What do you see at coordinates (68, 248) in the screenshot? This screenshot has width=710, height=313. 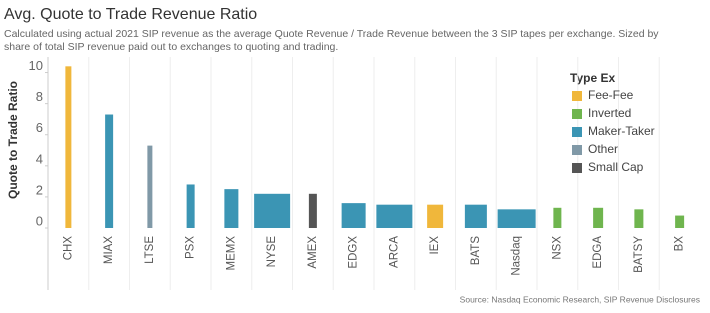 I see `x-tick-label: CHX` at bounding box center [68, 248].